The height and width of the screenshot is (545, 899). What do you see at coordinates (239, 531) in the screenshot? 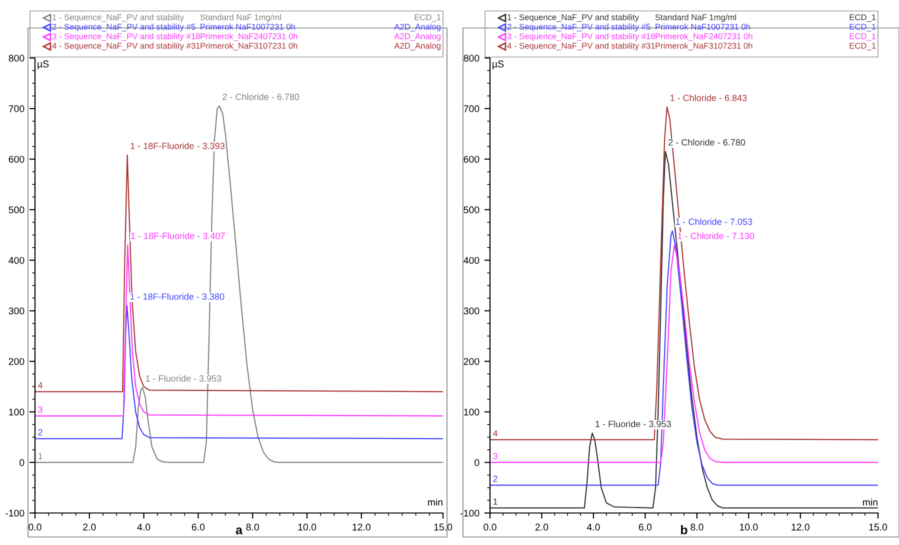
I see `text: a` at bounding box center [239, 531].